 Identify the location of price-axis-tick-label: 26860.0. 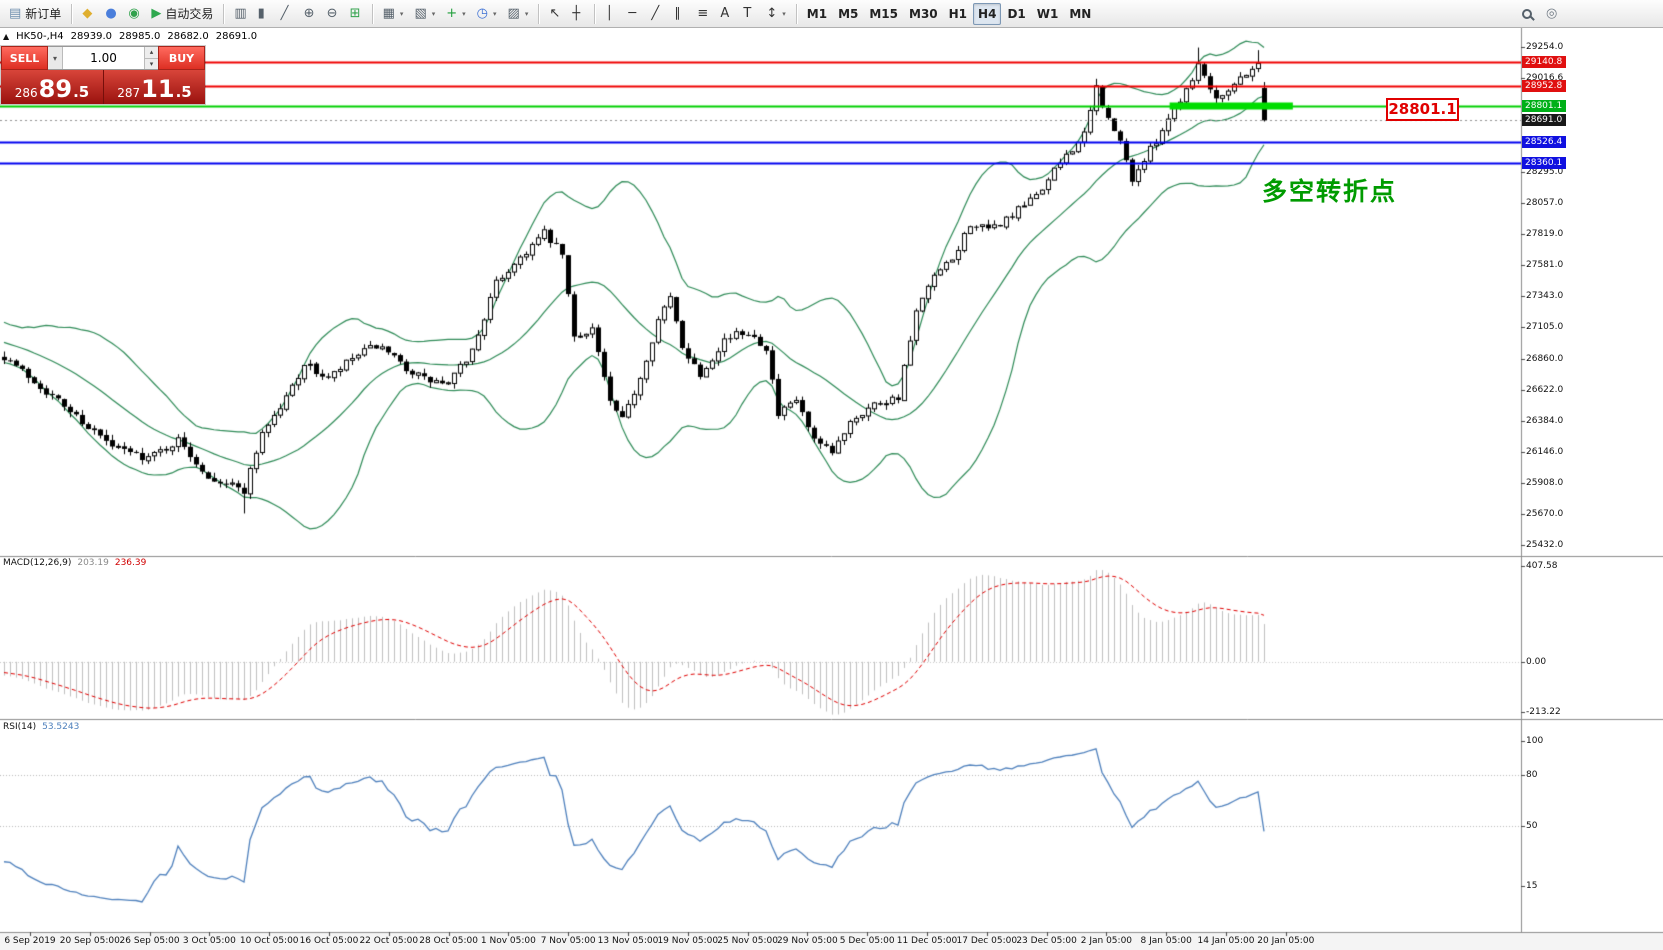
(1545, 358).